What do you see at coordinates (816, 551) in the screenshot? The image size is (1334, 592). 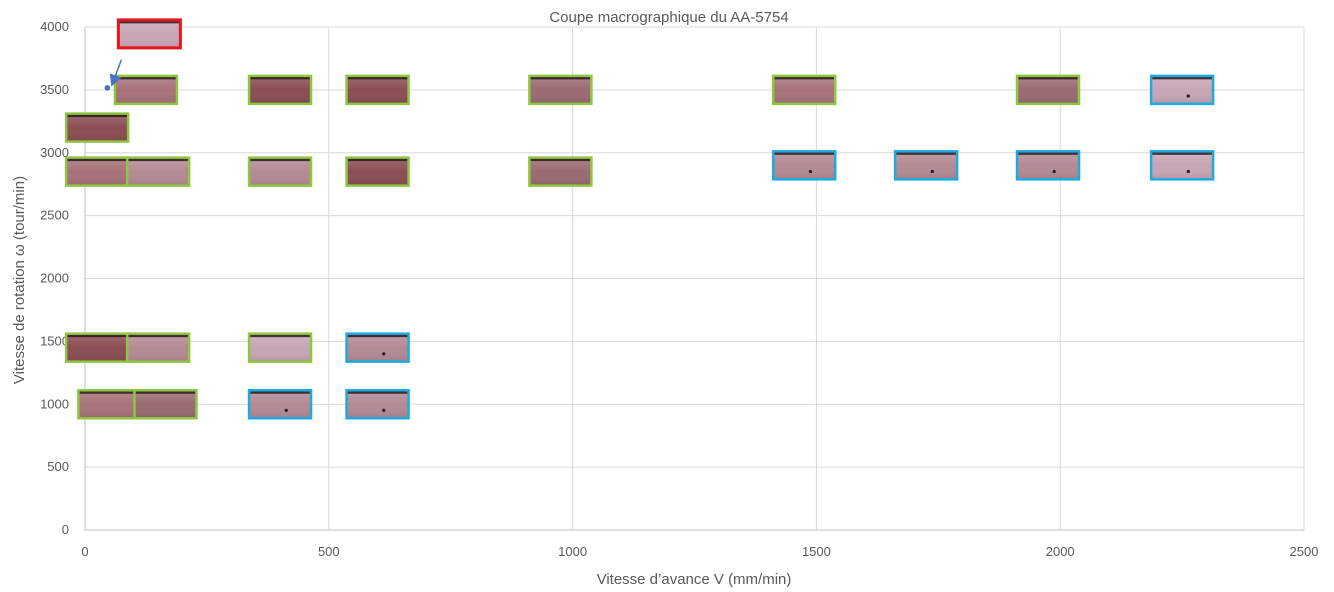 I see `x-tick-label: 1500` at bounding box center [816, 551].